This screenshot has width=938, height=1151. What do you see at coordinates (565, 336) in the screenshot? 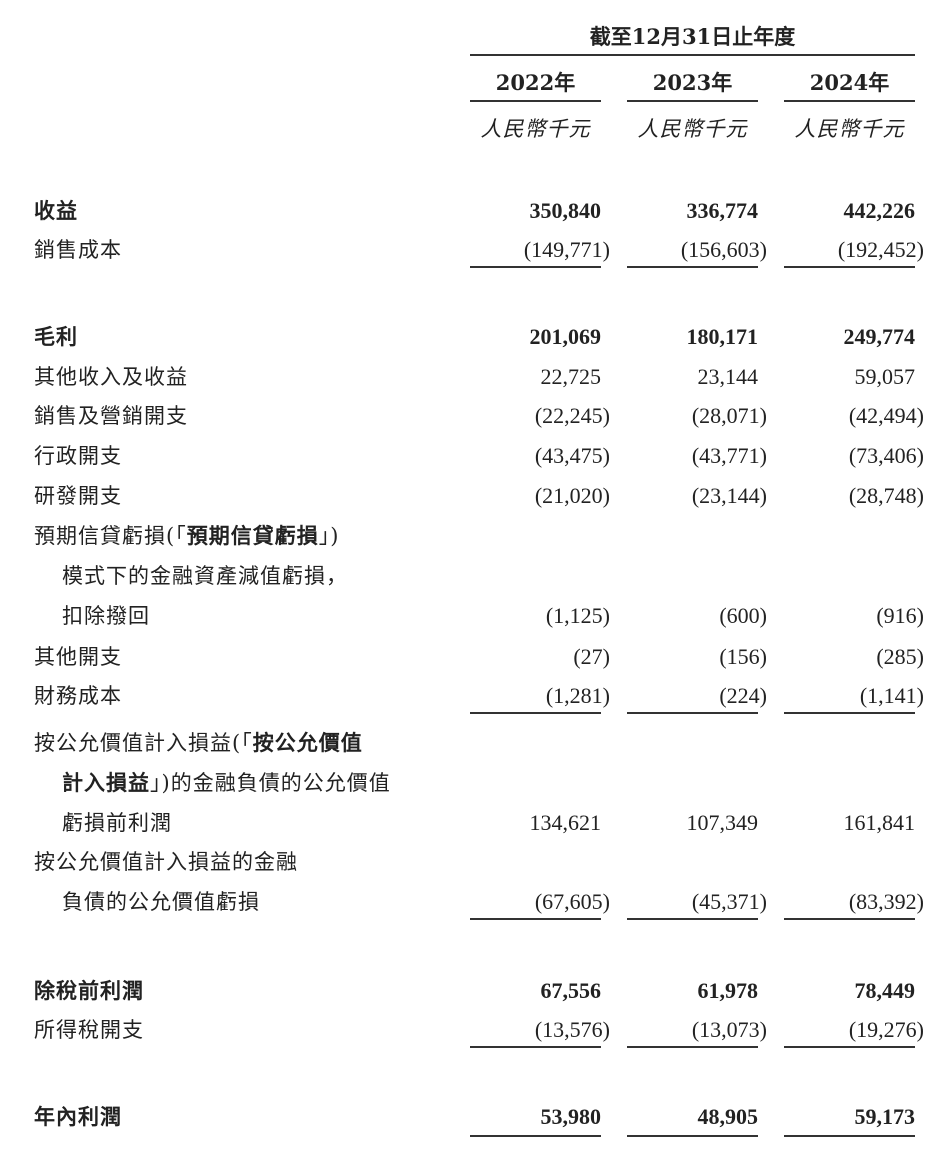
I see `value-cell: 201,069` at bounding box center [565, 336].